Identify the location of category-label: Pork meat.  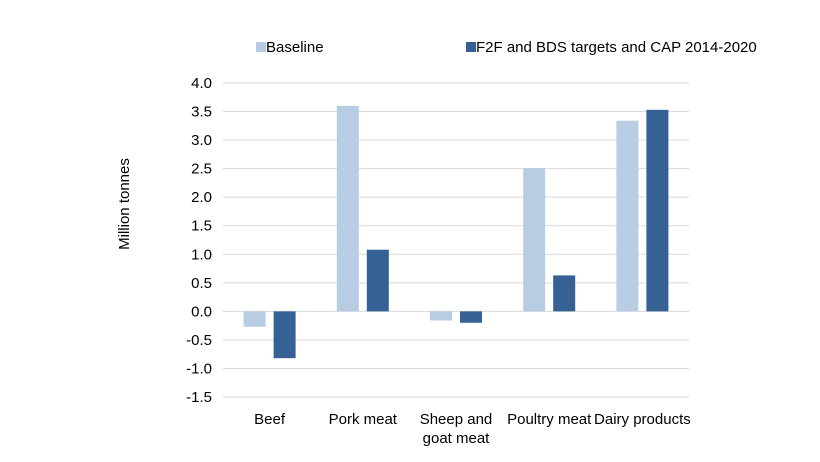
(363, 419).